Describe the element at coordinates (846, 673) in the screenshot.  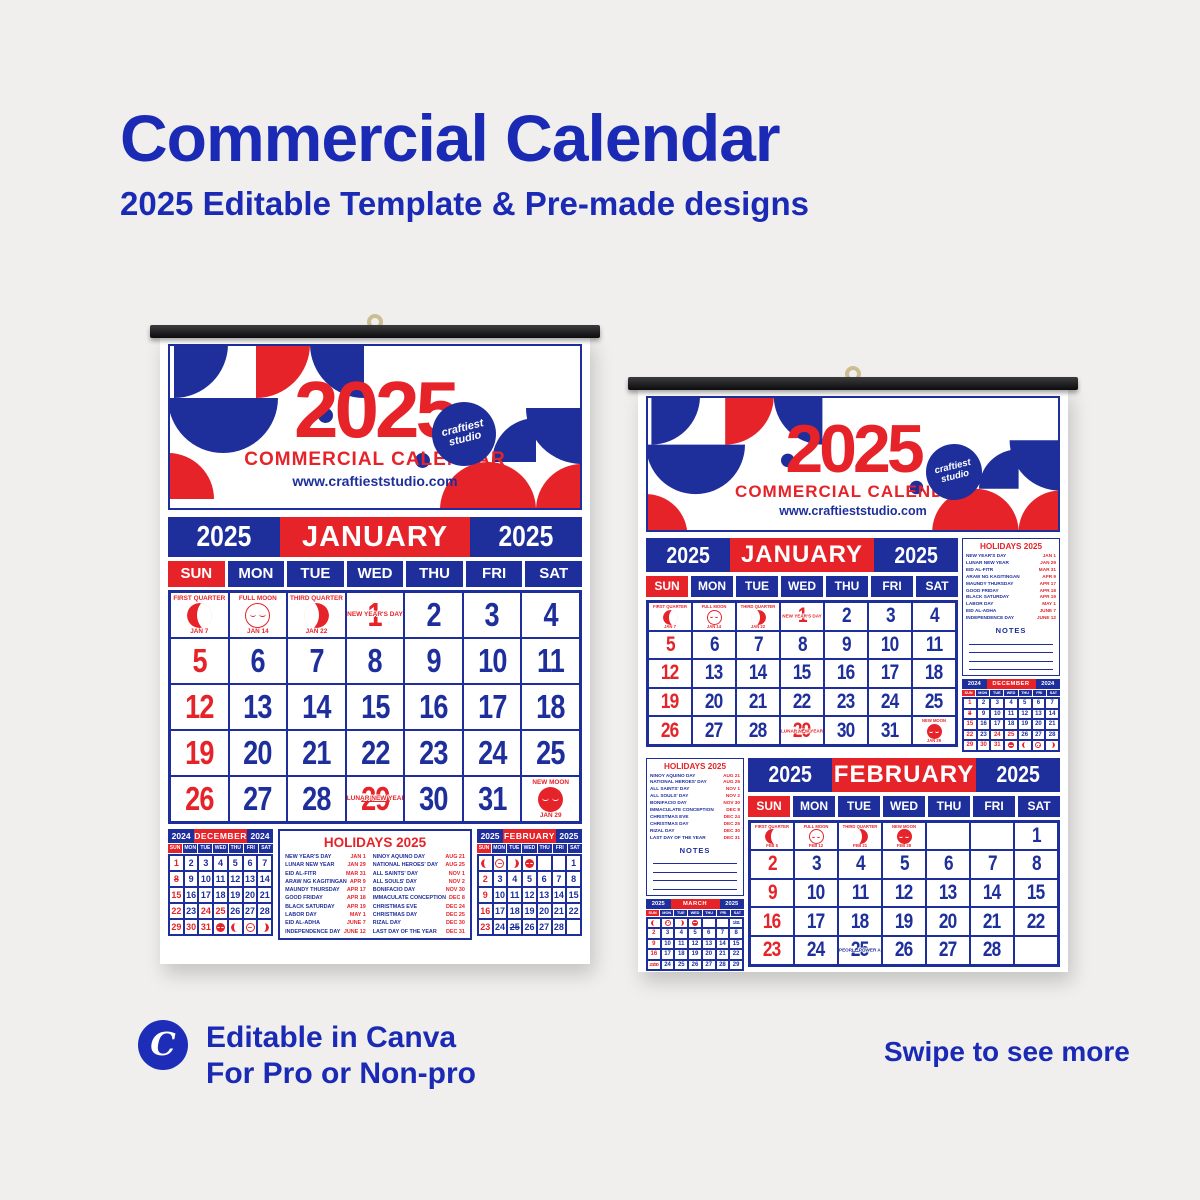
I see `day-cell: 16` at that location.